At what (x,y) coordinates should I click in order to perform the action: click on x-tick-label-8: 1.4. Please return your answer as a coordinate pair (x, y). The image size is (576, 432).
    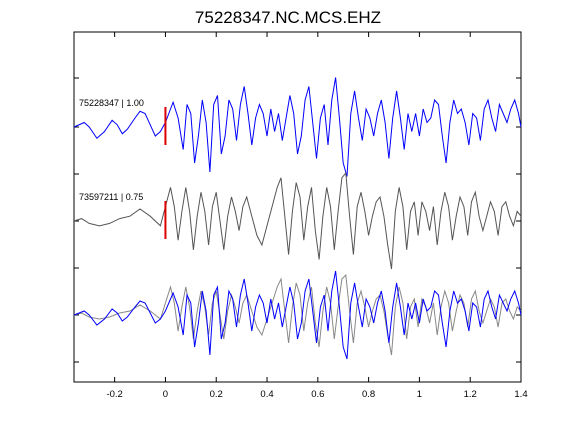
    Looking at the image, I should click on (520, 394).